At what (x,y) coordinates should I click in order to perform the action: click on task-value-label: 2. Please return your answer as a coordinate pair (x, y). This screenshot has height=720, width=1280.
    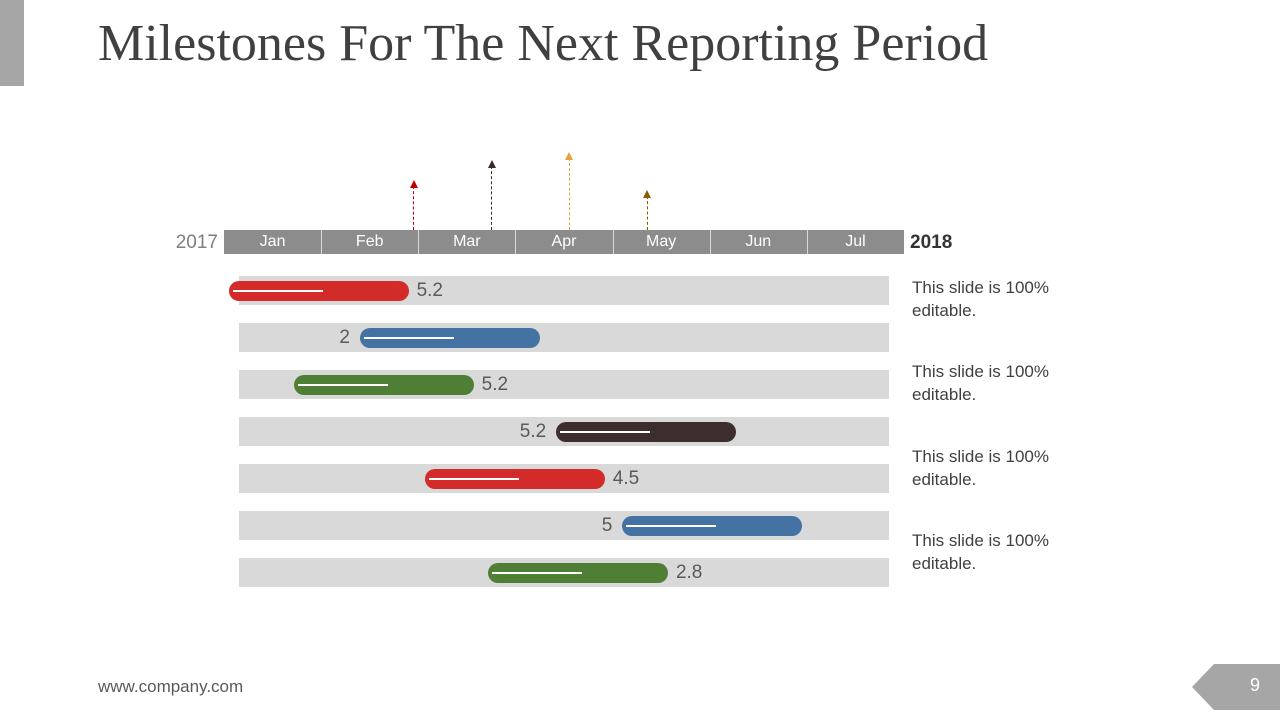
    Looking at the image, I should click on (344, 337).